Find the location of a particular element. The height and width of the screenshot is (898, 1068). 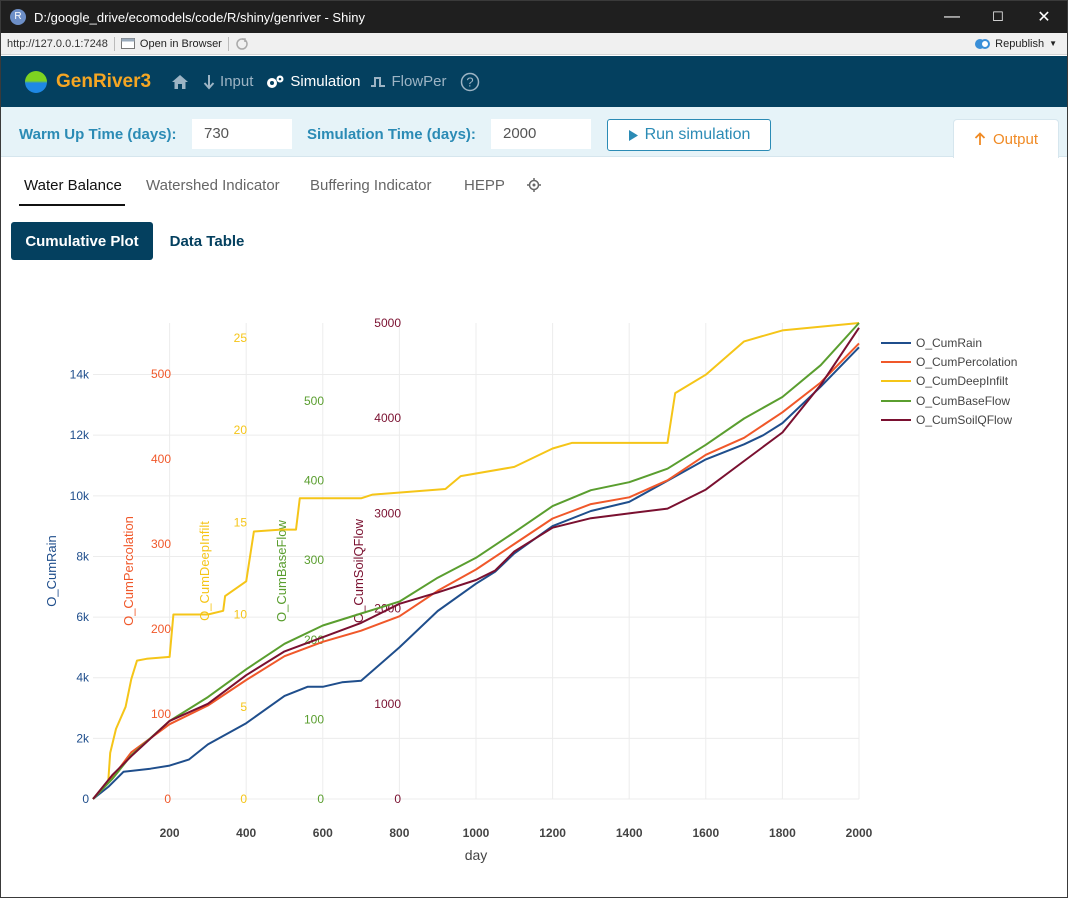

x-axis-title: day is located at coordinates (476, 855).